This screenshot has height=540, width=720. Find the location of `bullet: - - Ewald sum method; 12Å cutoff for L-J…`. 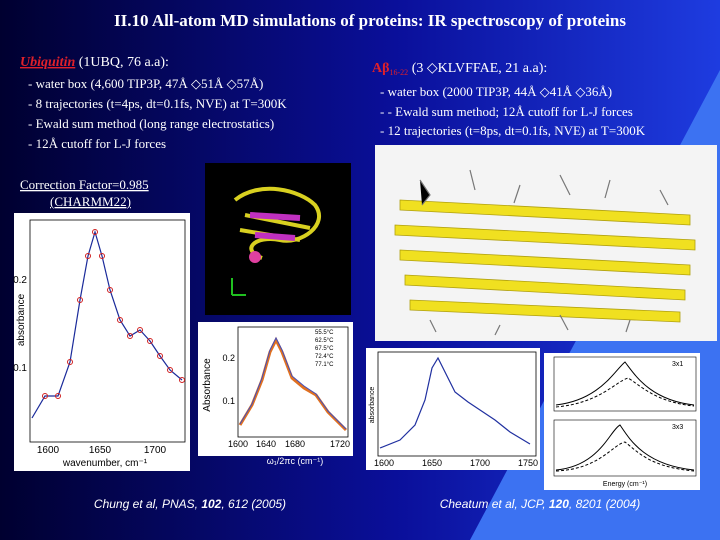

bullet: - - Ewald sum method; 12Å cutoff for L-J… is located at coordinates (506, 111).